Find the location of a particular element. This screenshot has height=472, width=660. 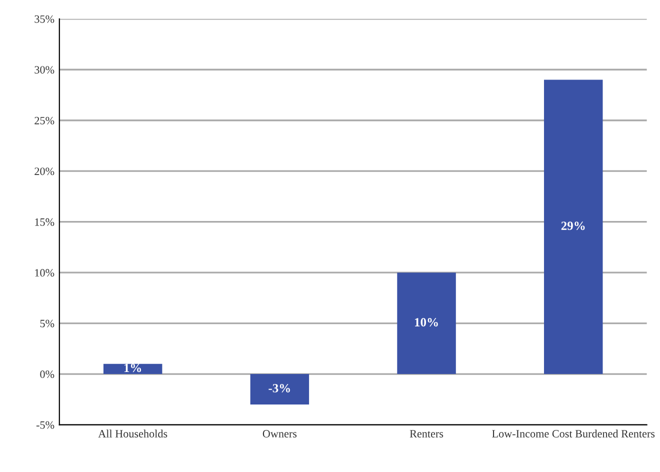

y-tick-label: 30% is located at coordinates (44, 70).